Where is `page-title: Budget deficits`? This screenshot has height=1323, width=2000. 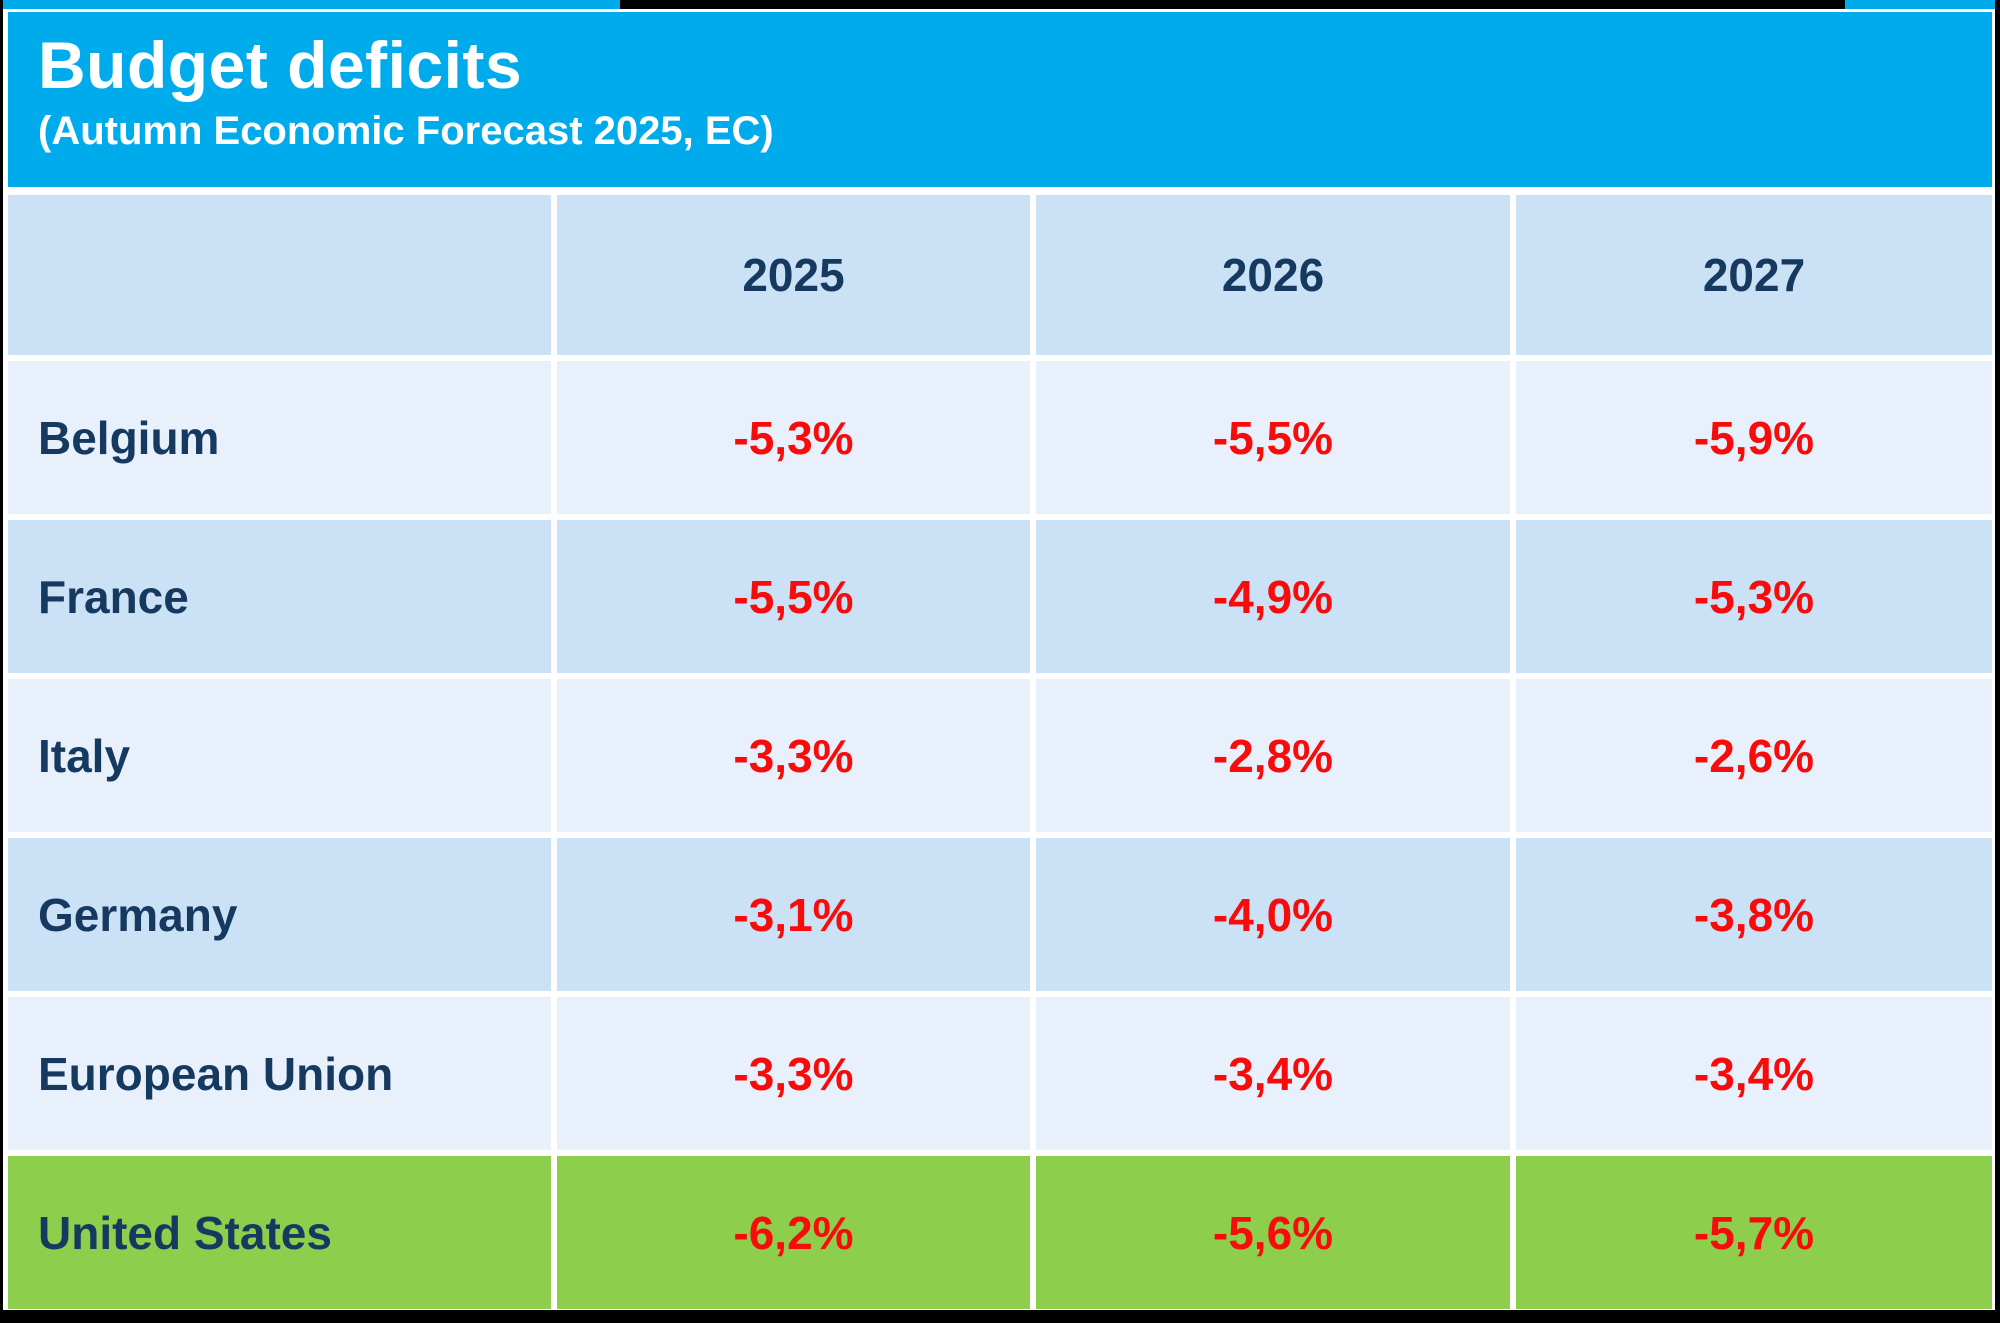
page-title: Budget deficits is located at coordinates (280, 65).